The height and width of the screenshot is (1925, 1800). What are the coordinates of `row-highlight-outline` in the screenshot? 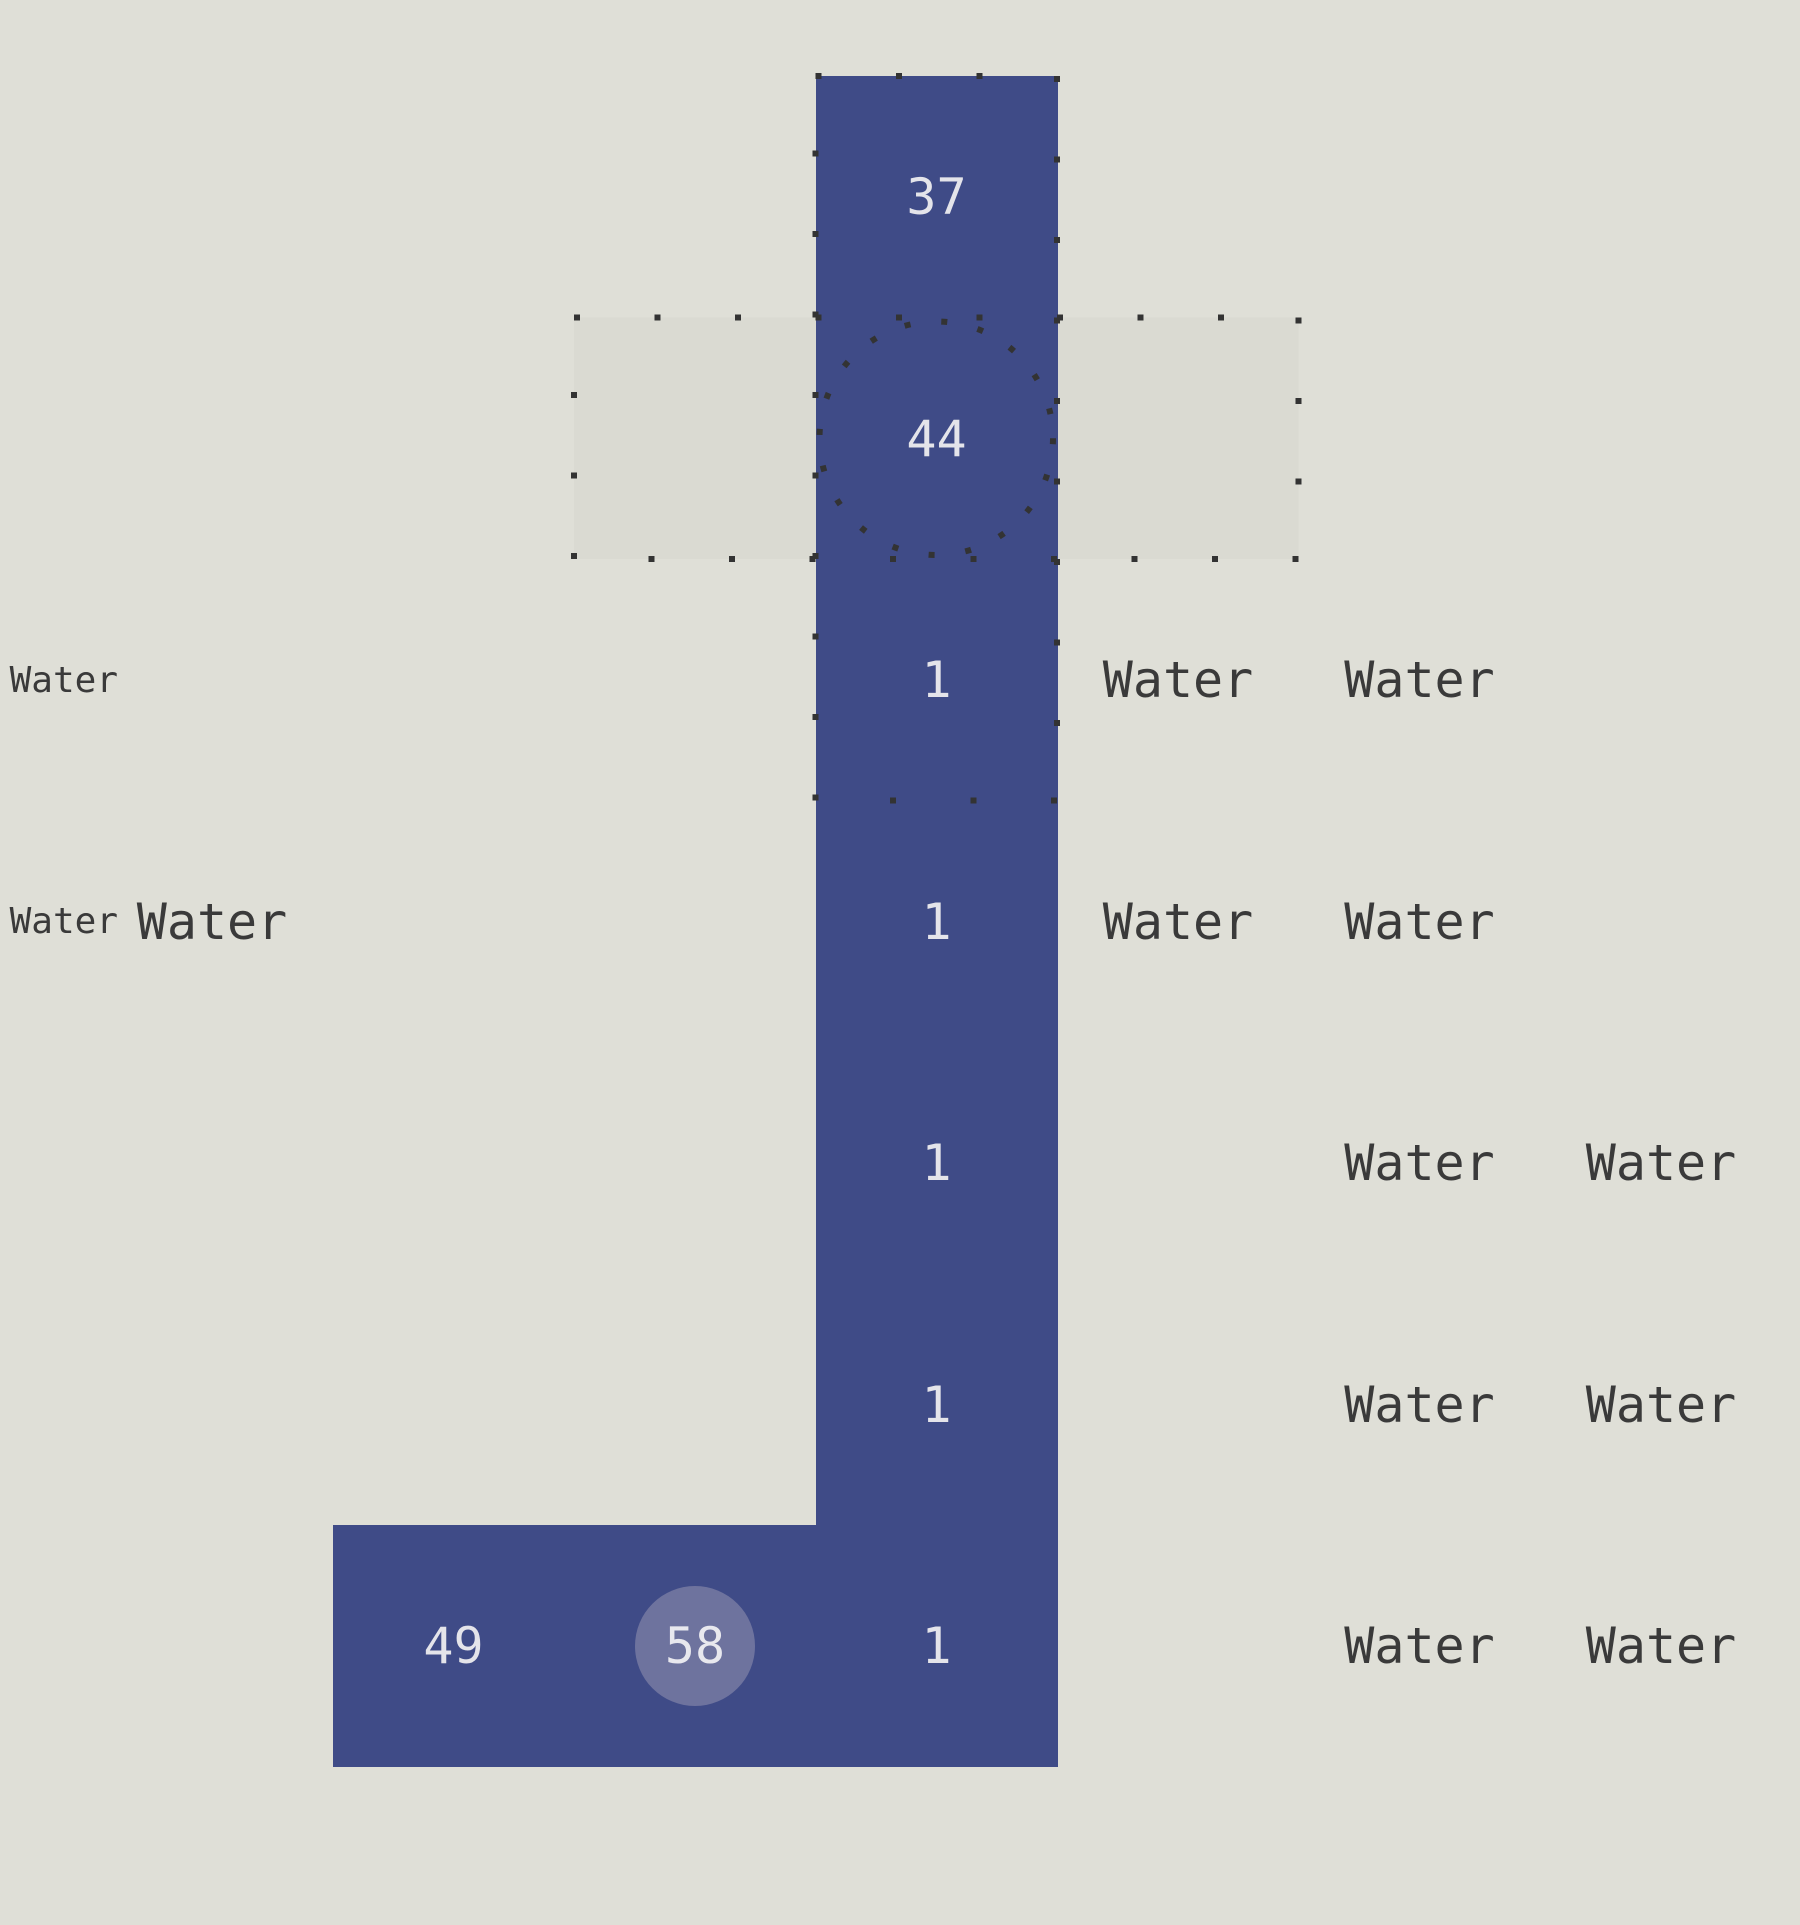 It's located at (936, 438).